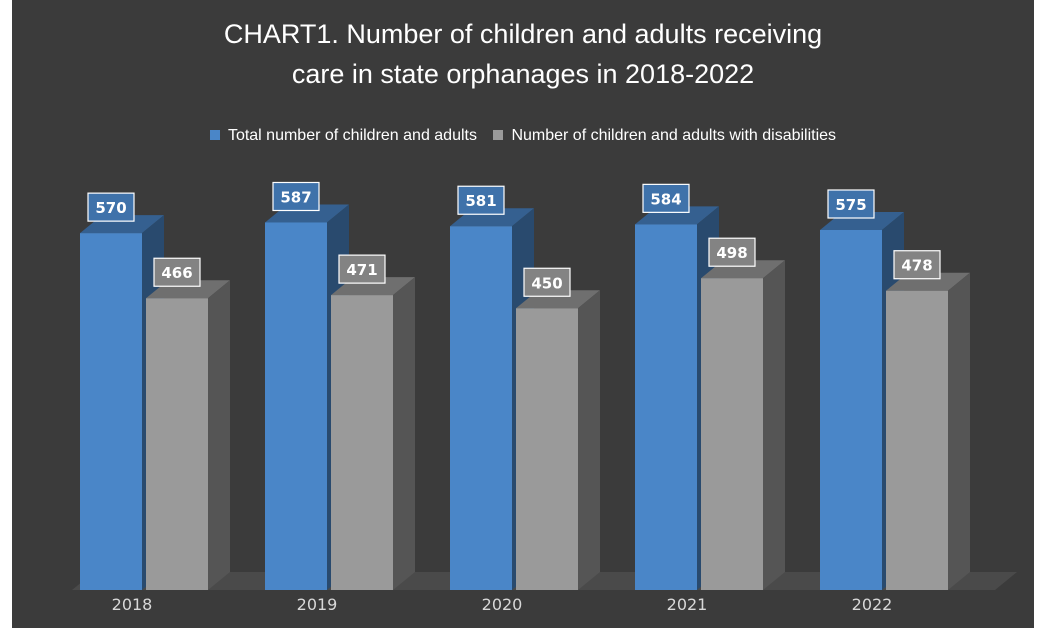  Describe the element at coordinates (404, 433) in the screenshot. I see `bar-side-disabilities-2019` at that location.